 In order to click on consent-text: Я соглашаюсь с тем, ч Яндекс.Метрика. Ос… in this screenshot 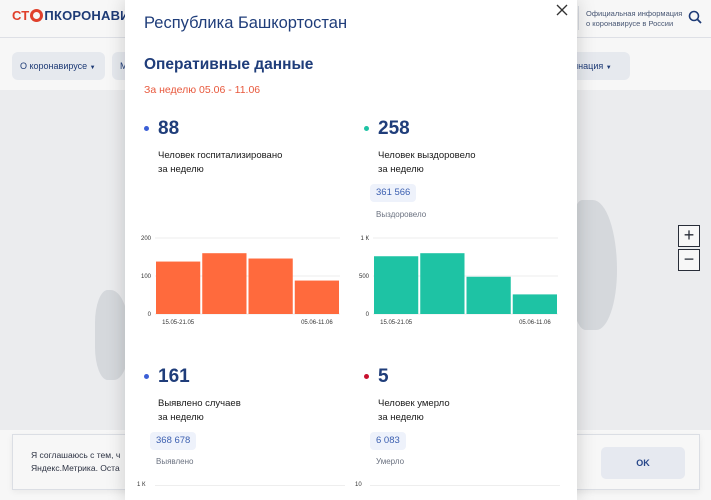, I will do `click(81, 462)`.